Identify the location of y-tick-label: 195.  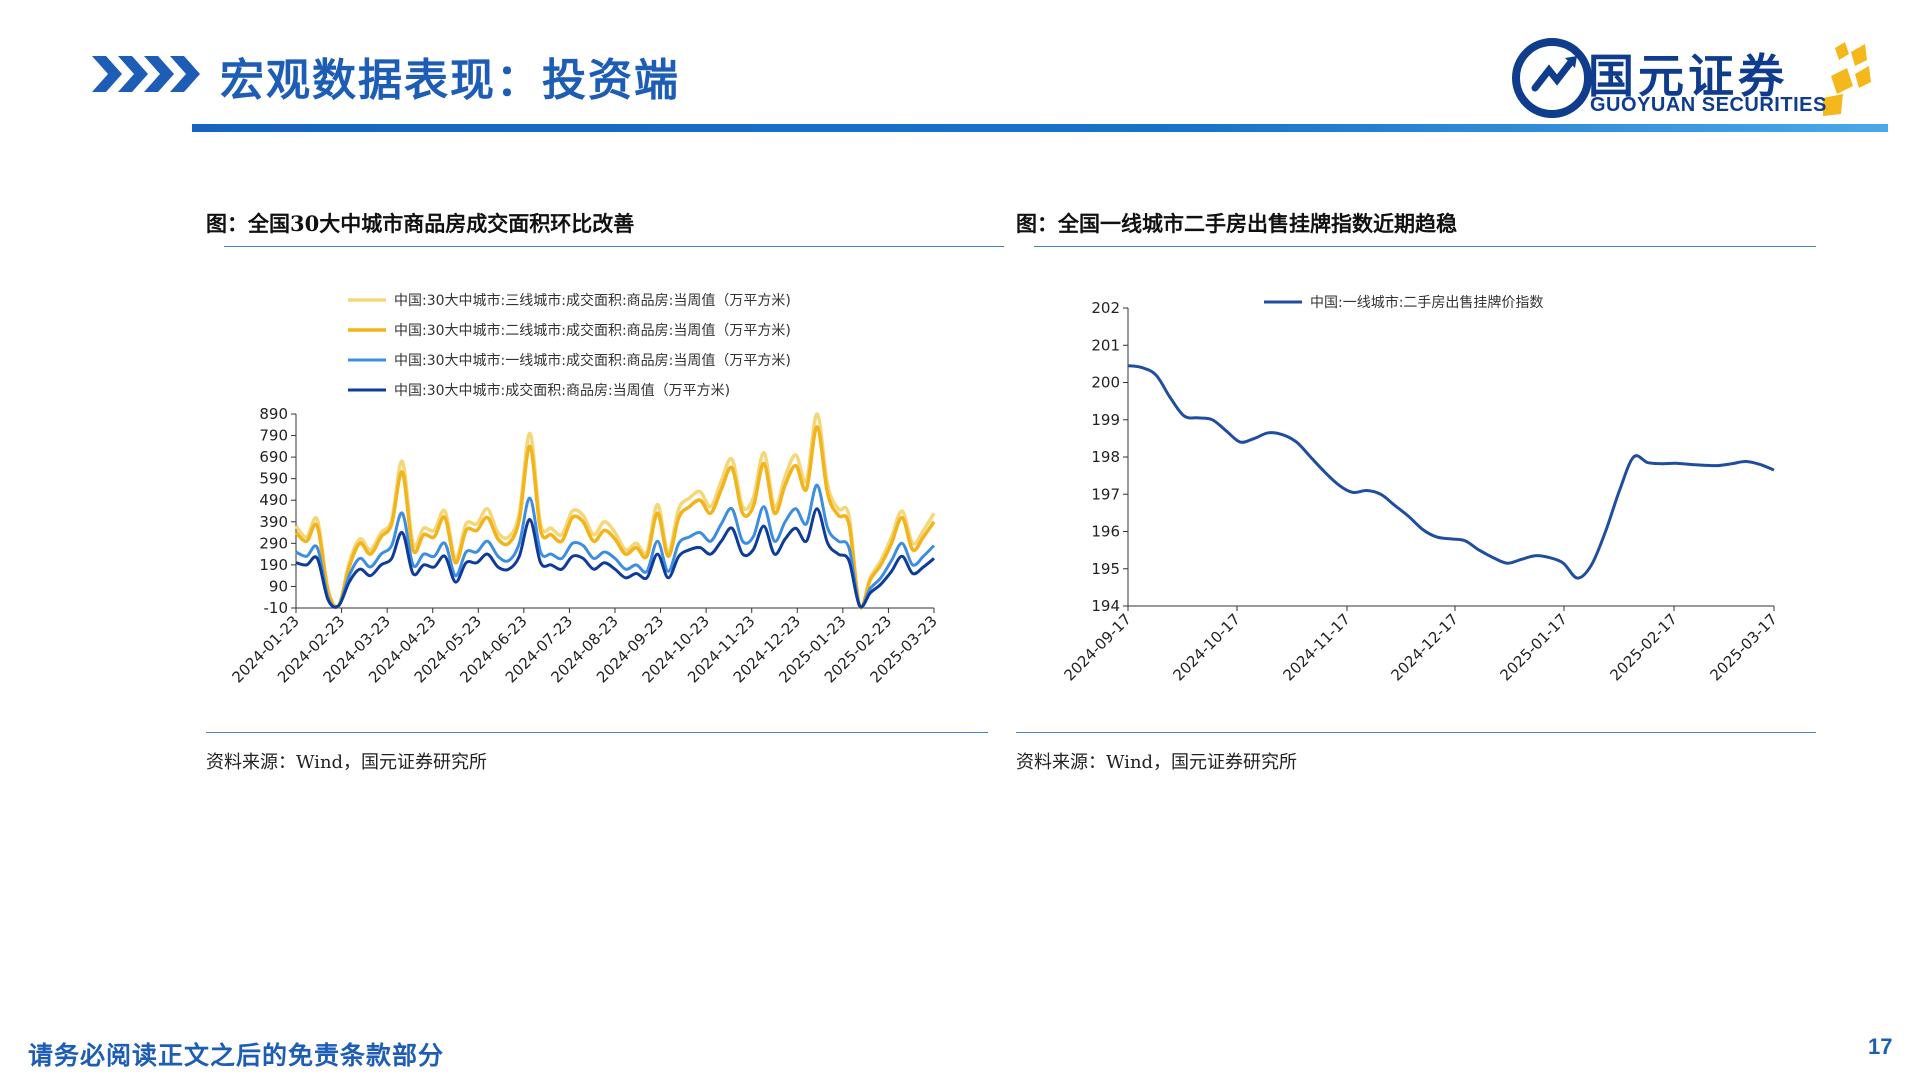
(1105, 569).